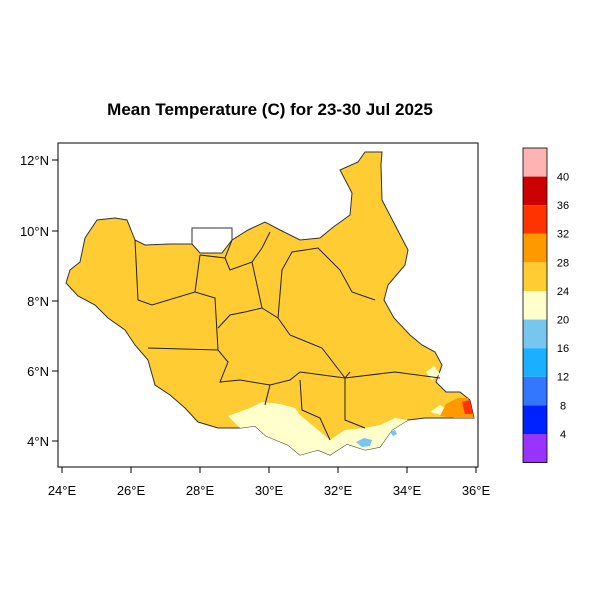 This screenshot has height=600, width=600. I want to click on cool-east-patch, so click(437, 391).